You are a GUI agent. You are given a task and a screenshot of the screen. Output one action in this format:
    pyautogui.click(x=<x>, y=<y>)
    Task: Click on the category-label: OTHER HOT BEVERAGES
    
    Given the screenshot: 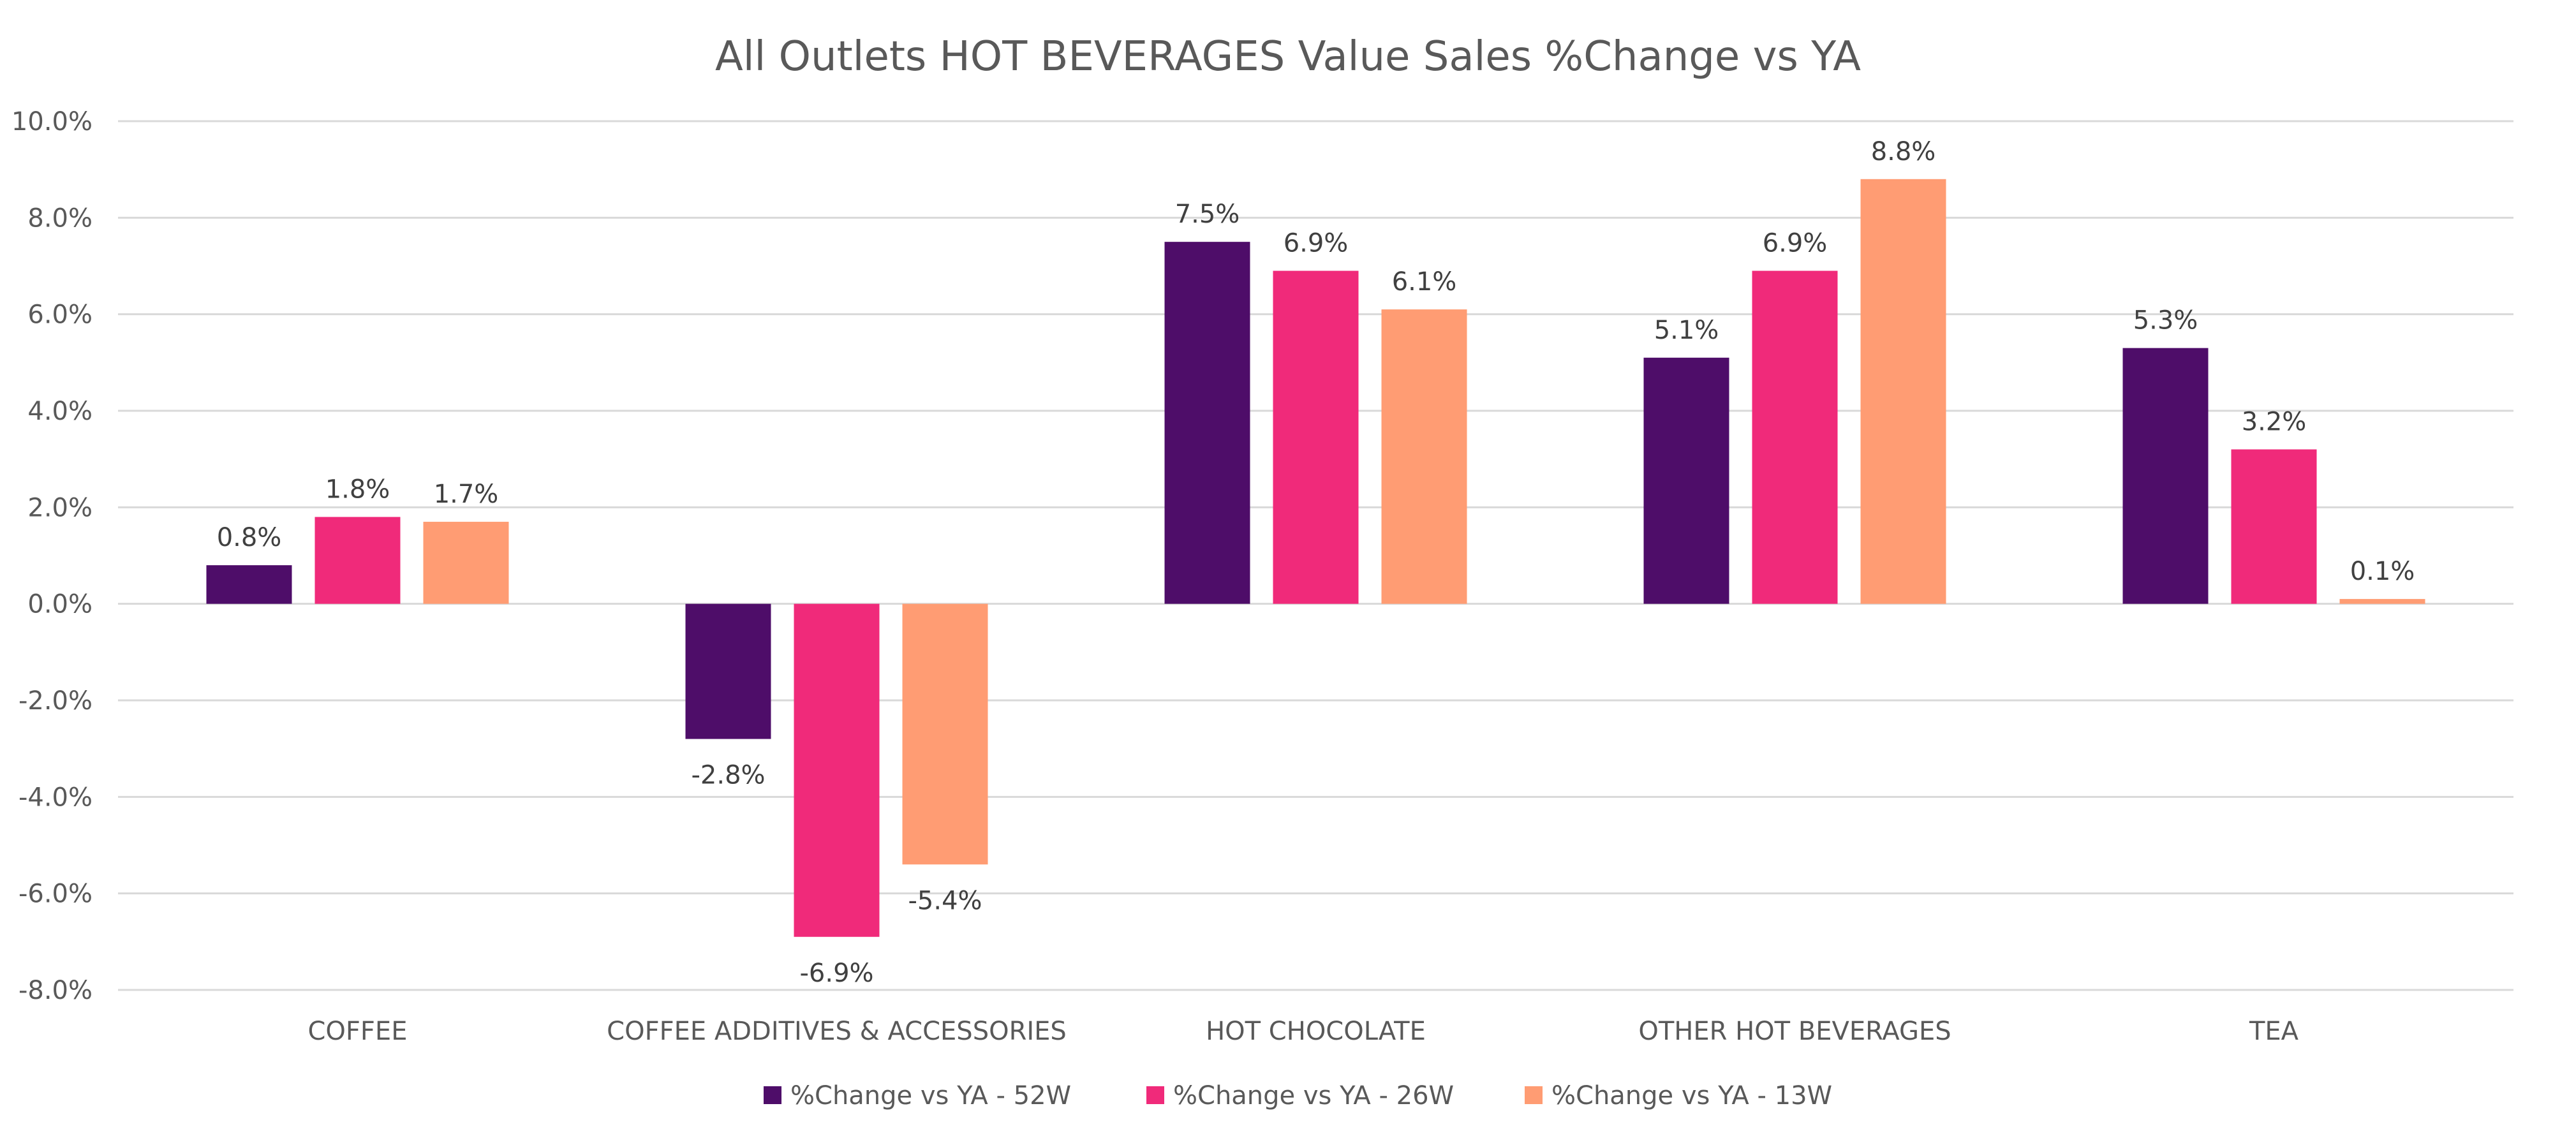 What is the action you would take?
    pyautogui.click(x=1794, y=1031)
    